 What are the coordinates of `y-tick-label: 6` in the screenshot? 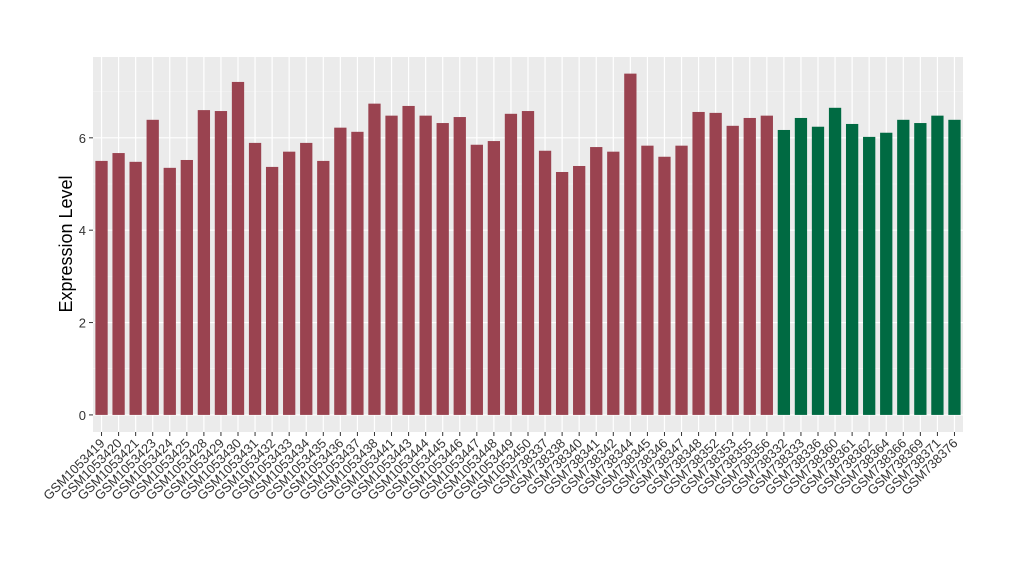 It's located at (82, 138).